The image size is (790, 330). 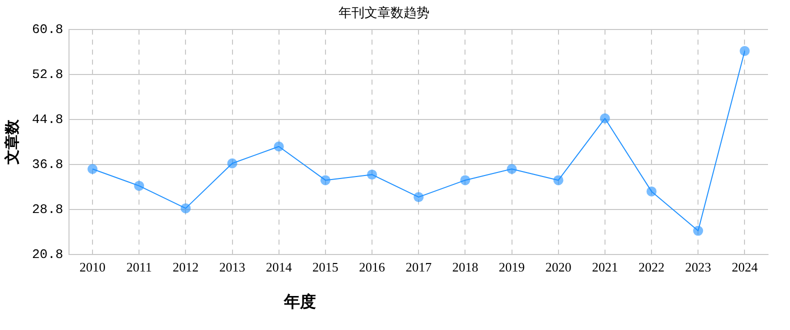 I want to click on x-tick-label: 2024, so click(x=745, y=267).